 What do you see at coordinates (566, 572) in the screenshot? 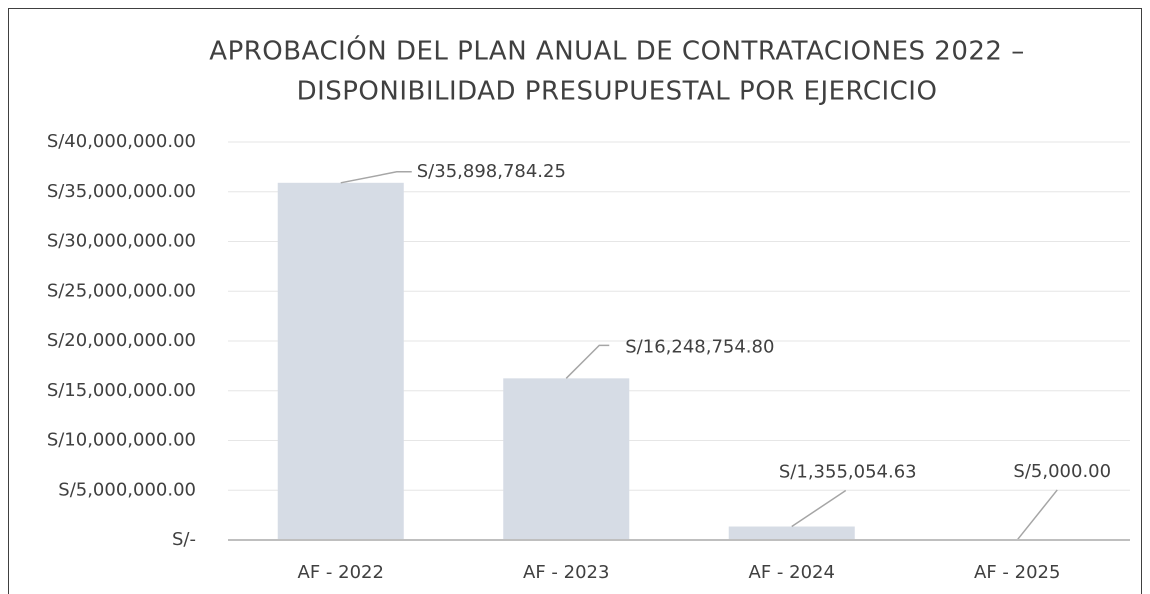
I see `x-tick-label: AF - 2023` at bounding box center [566, 572].